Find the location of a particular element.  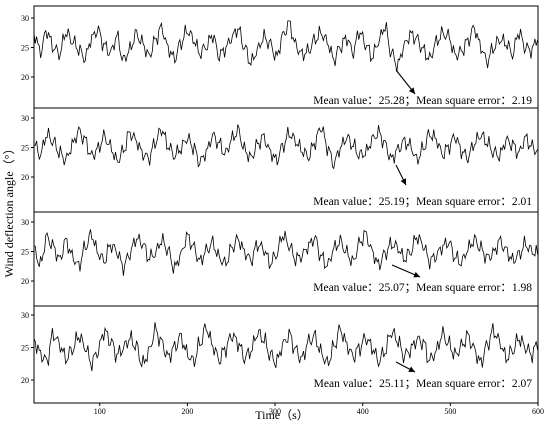

x-tick-label: 500 is located at coordinates (450, 411).